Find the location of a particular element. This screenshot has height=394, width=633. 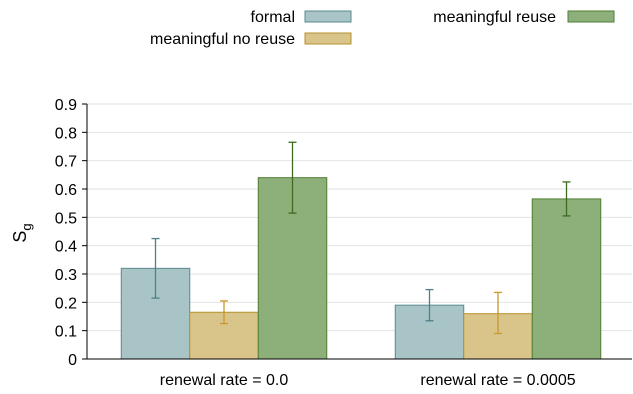

y-tick-labels: 0 0.1 0.2 0.3 0.4 0.5 0.6 0.7 0.8 0.9 is located at coordinates (66, 233).